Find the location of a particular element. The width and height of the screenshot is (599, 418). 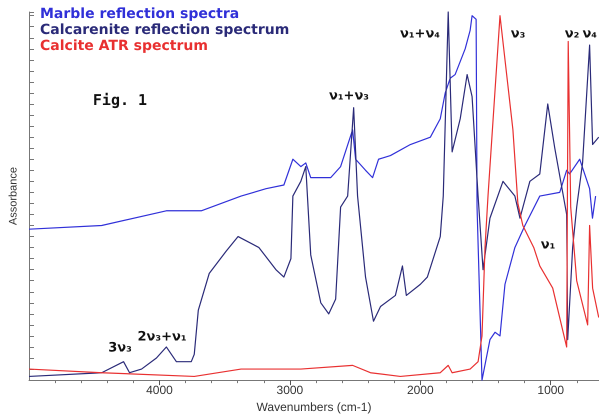

text: Calcite ATR spectrum is located at coordinates (124, 46).